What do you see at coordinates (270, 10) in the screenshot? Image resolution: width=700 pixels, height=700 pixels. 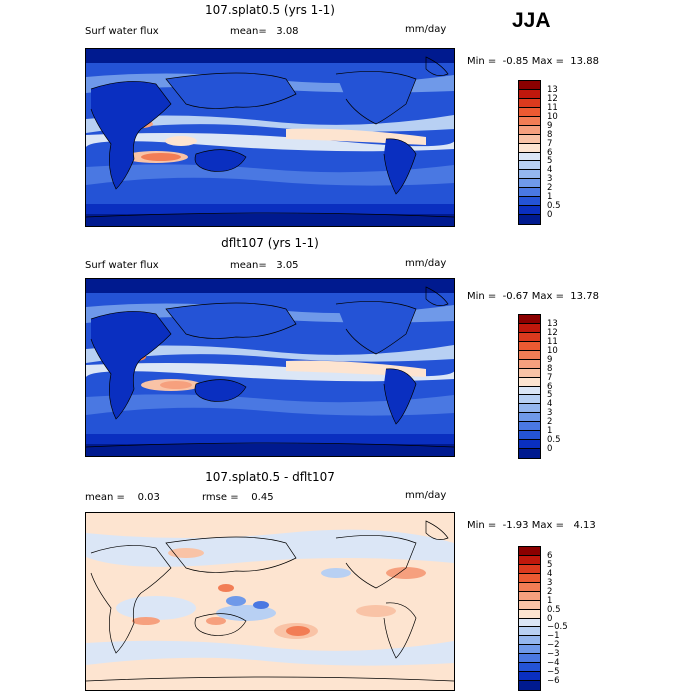 I see `panel-1-title: 107.splat0.5 (yrs 1-1)` at bounding box center [270, 10].